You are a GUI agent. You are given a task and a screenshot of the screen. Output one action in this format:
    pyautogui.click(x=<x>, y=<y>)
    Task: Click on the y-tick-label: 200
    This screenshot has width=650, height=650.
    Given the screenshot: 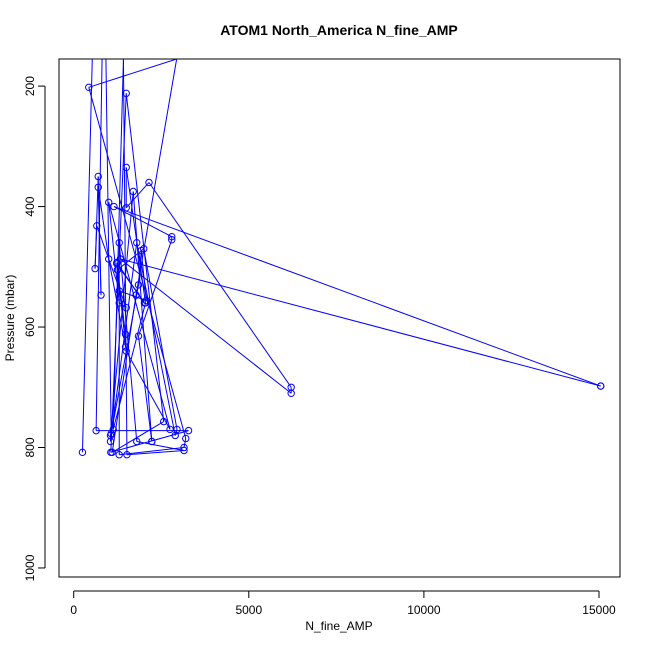 What is the action you would take?
    pyautogui.click(x=30, y=86)
    